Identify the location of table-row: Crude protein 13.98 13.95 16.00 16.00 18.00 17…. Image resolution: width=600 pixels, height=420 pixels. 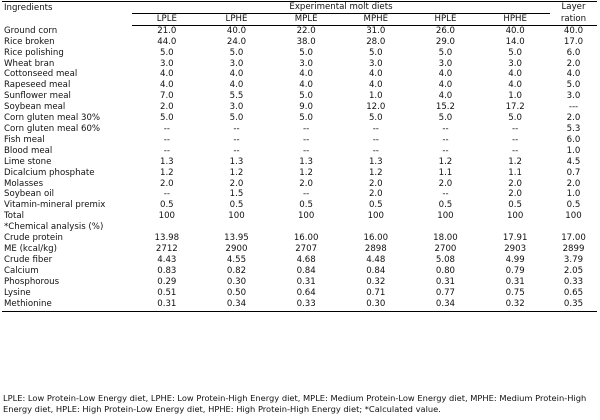
(299, 238).